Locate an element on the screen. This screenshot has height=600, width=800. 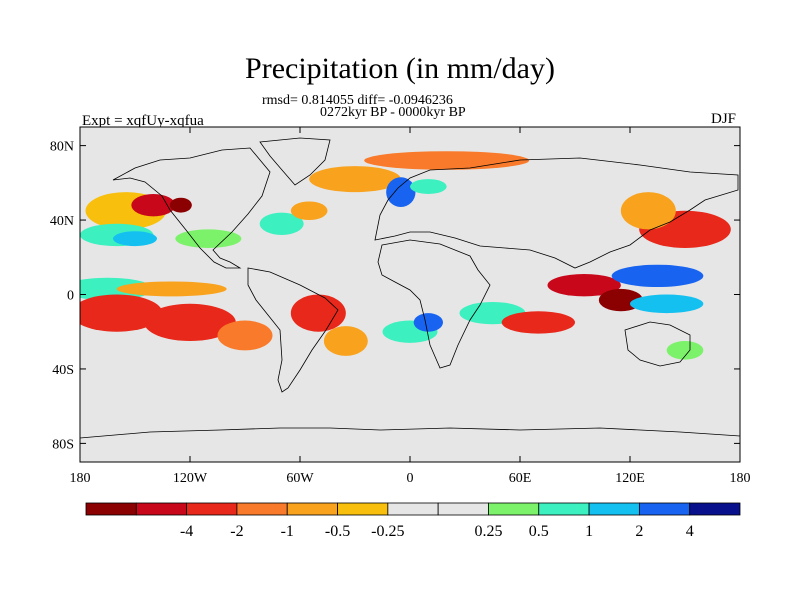
lon-tick-label: 60E is located at coordinates (520, 478).